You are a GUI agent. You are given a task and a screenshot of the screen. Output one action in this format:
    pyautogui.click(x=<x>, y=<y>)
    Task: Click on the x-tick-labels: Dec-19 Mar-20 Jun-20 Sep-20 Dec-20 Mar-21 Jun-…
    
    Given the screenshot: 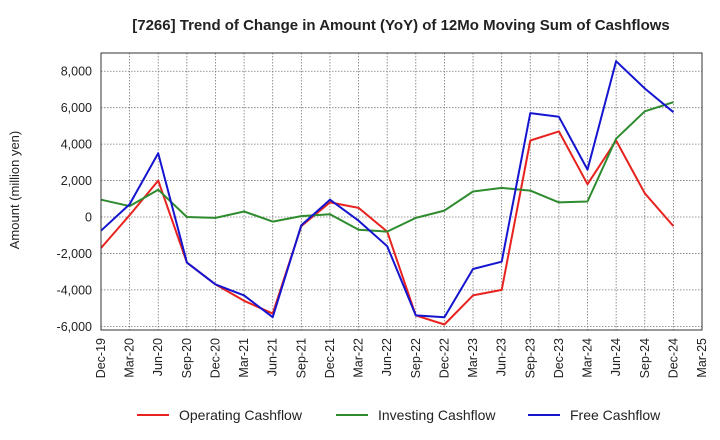 What is the action you would take?
    pyautogui.click(x=401, y=358)
    